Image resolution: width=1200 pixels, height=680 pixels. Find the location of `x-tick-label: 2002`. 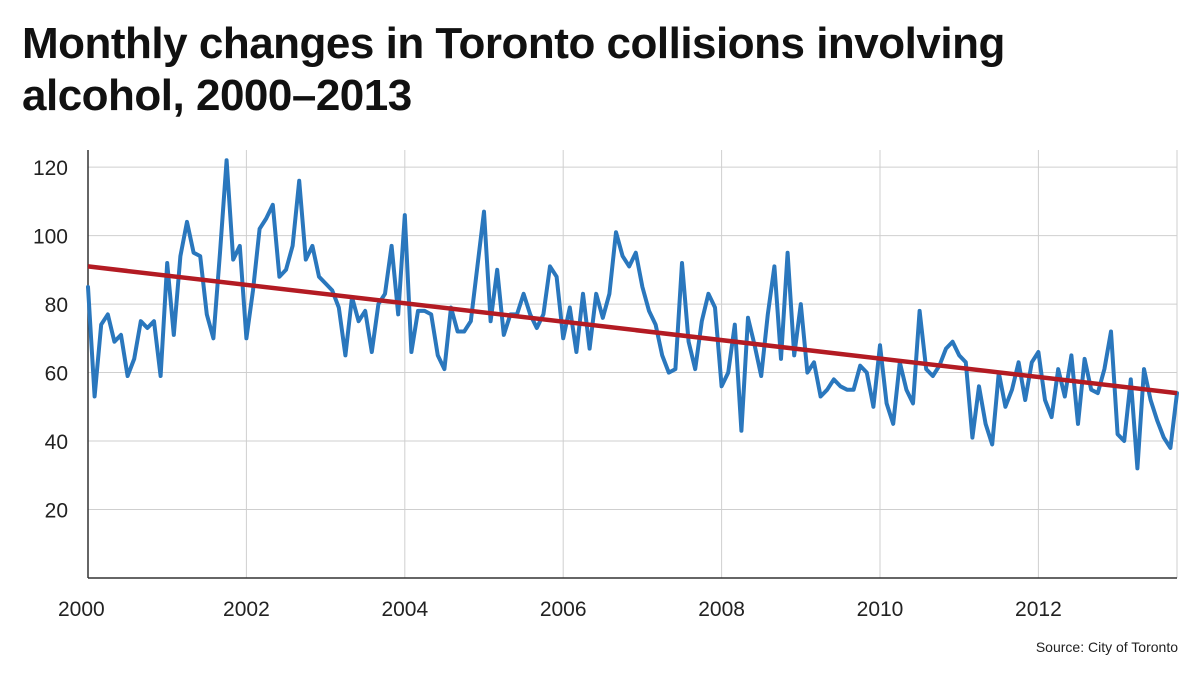

x-tick-label: 2002 is located at coordinates (246, 609).